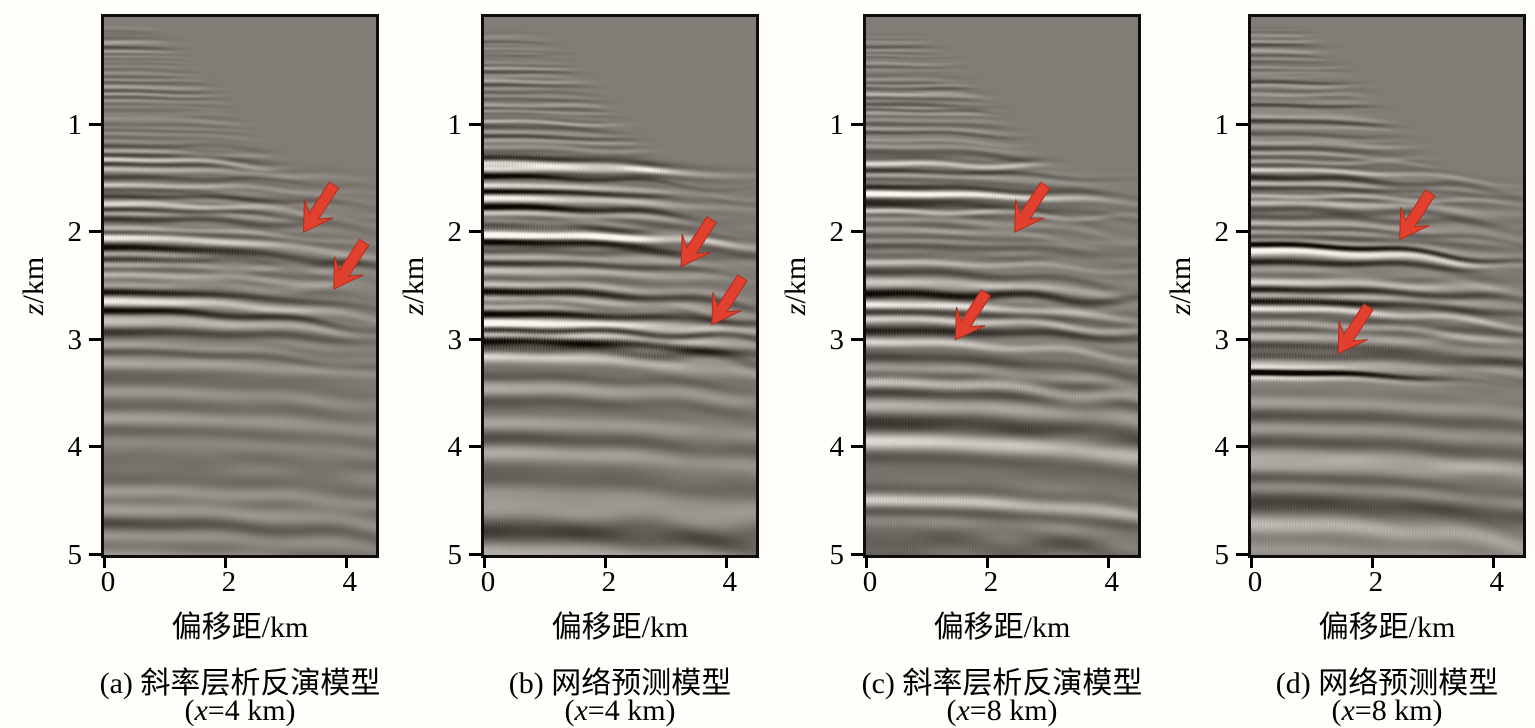 This screenshot has height=728, width=1535. Describe the element at coordinates (1398, 710) in the screenshot. I see `caption-sub-rest: =8 km)` at that location.